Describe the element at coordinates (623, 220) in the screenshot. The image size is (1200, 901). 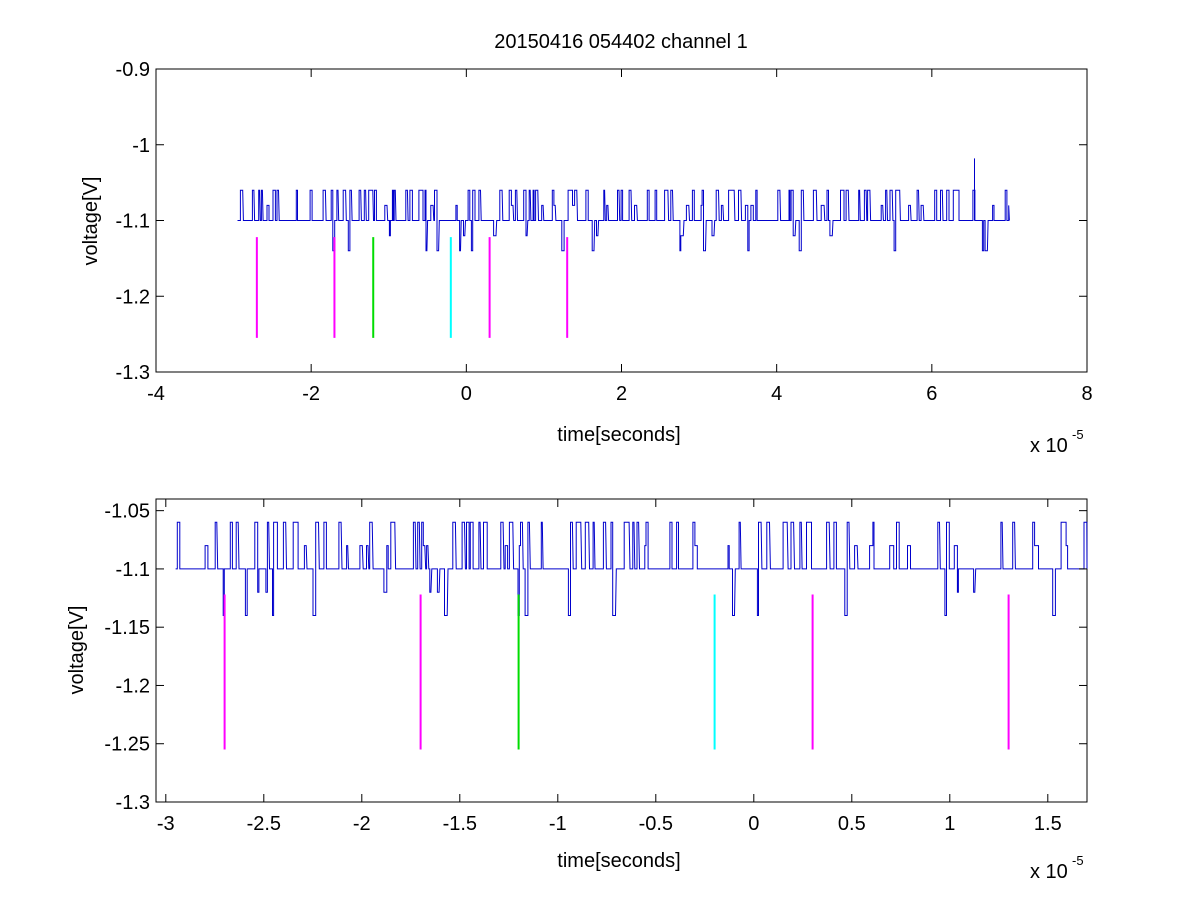
I see `top-signal-line` at that location.